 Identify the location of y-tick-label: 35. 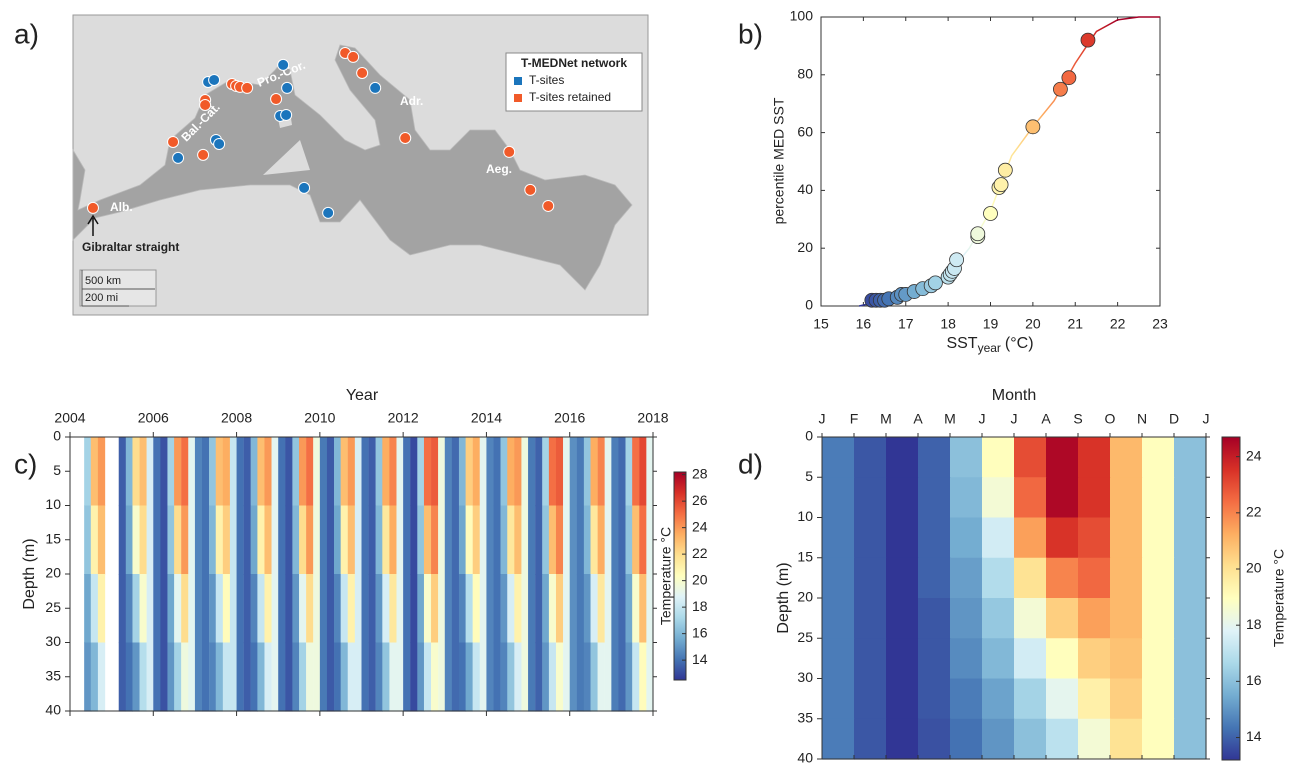
(53, 675).